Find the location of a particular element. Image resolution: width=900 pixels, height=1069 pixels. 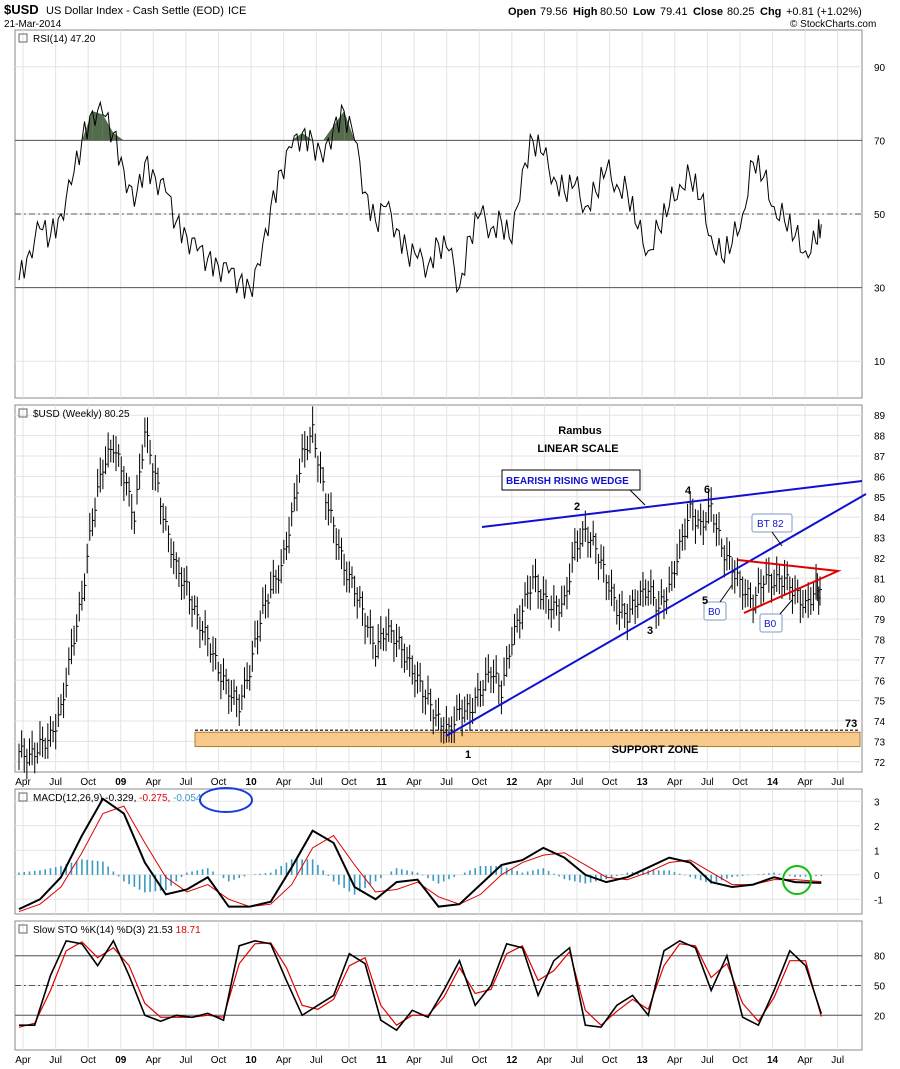

red-triangle is located at coordinates (789, 586).